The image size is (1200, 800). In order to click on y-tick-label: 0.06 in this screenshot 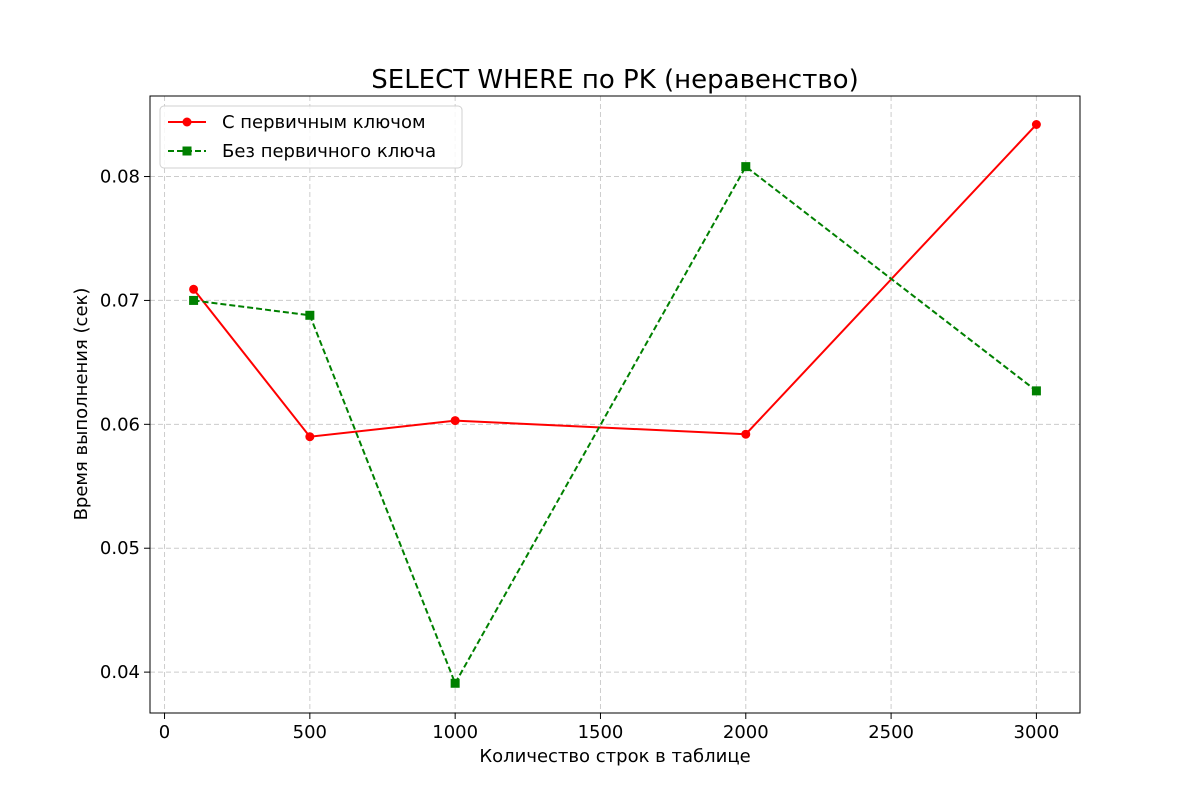, I will do `click(120, 424)`.